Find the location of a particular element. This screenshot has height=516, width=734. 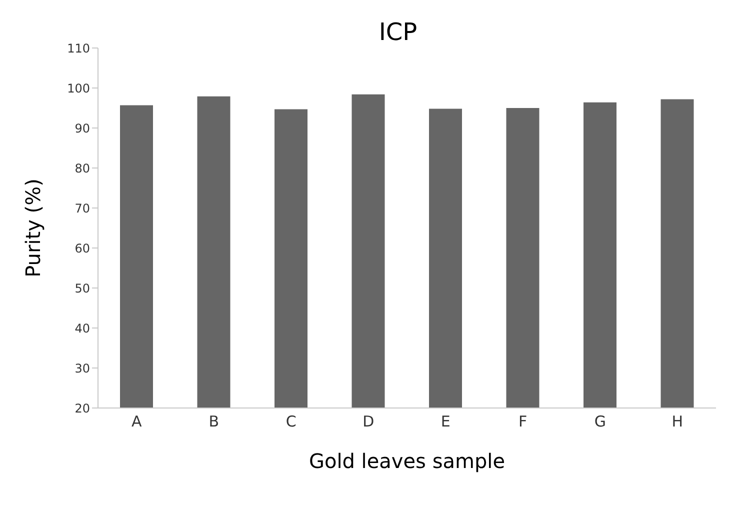

x-tick-label: D is located at coordinates (368, 421).